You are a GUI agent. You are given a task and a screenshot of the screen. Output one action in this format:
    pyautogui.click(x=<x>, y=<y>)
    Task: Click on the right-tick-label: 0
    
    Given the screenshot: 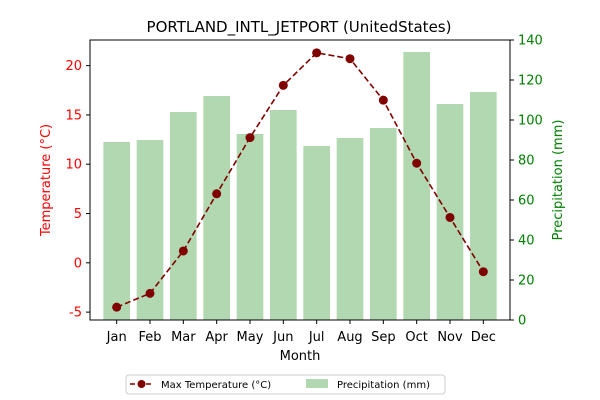 What is the action you would take?
    pyautogui.click(x=522, y=321)
    